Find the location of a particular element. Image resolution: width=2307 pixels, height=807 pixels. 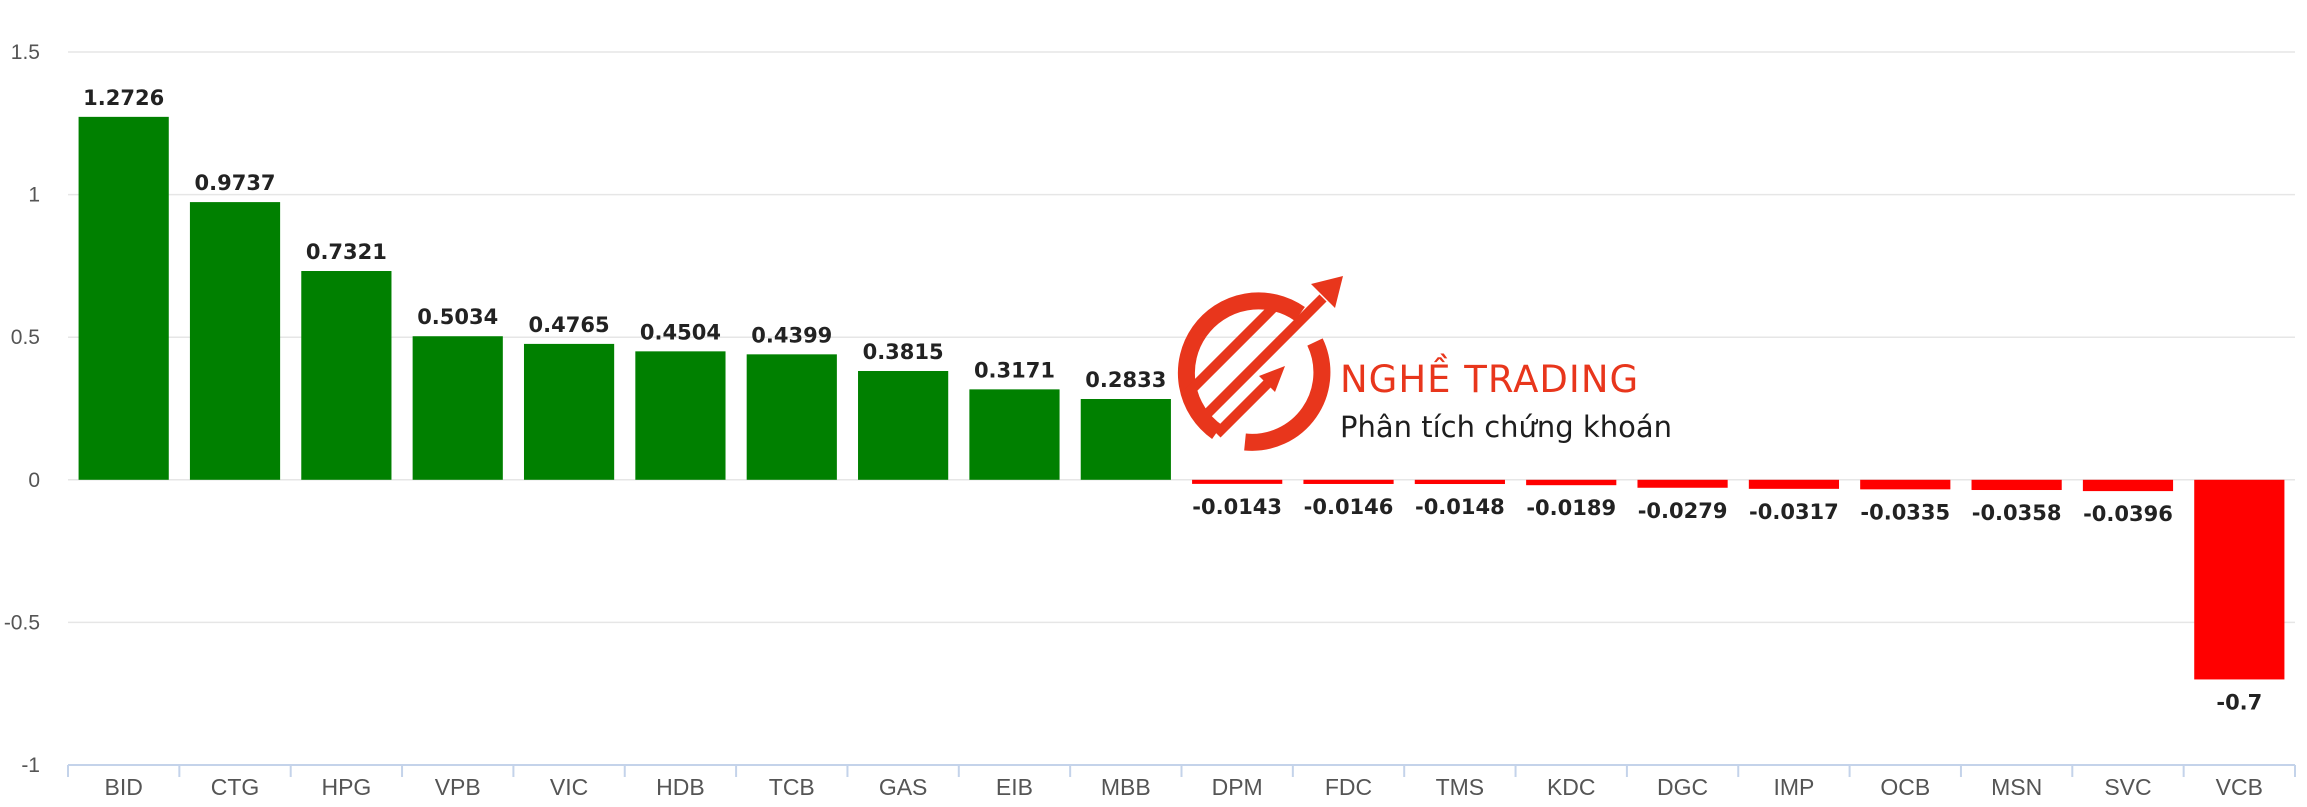

x-tick-label: TCB is located at coordinates (792, 787).